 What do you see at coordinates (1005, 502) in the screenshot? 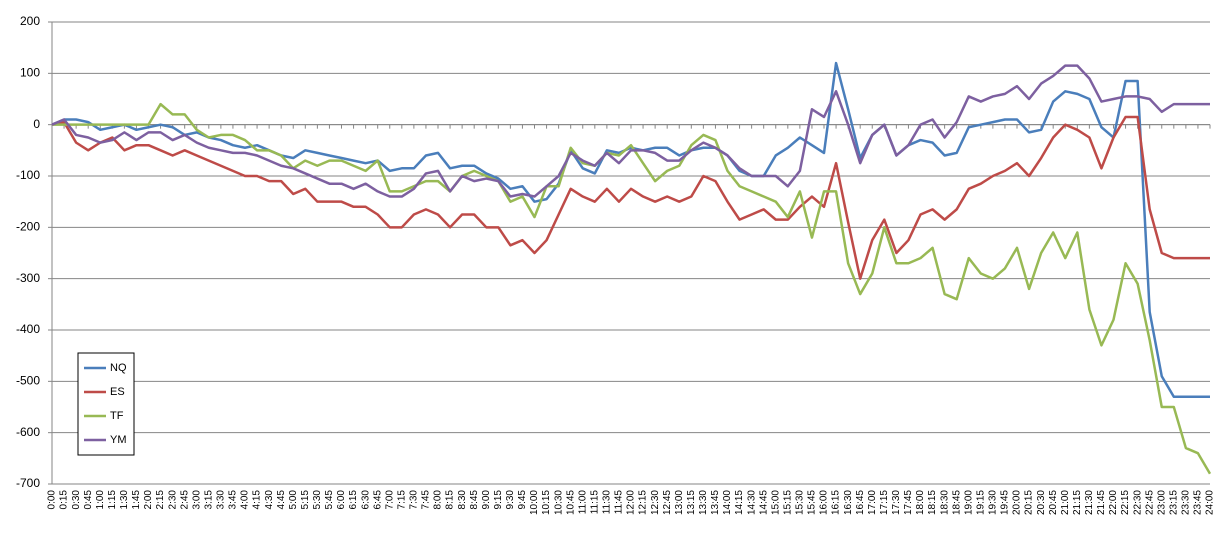
I see `x-tick-label: 19:45` at bounding box center [1005, 502].